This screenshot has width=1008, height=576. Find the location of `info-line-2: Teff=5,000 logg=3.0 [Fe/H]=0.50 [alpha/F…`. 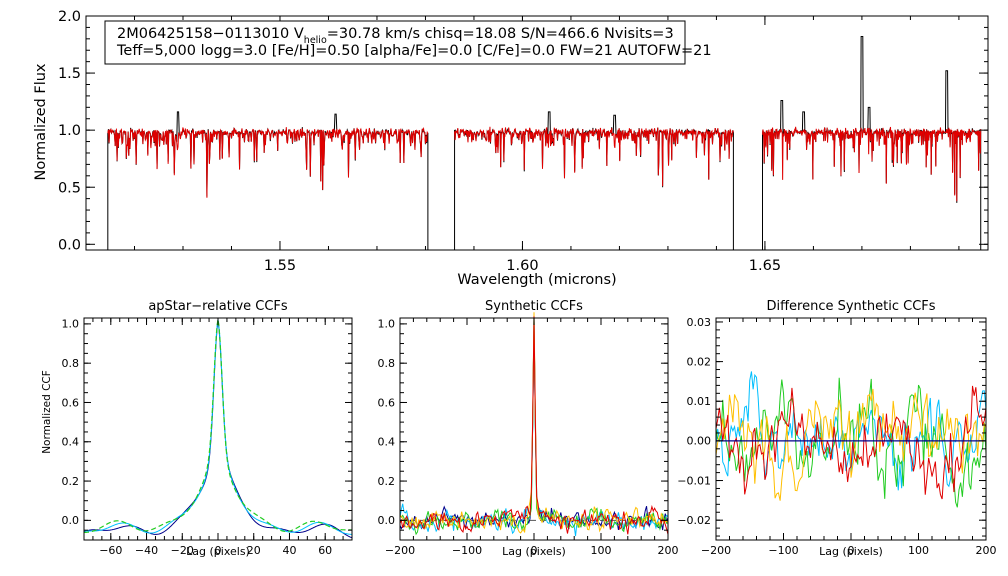

info-line-2: Teff=5,000 logg=3.0 [Fe/H]=0.50 [alpha/F… is located at coordinates (414, 51).